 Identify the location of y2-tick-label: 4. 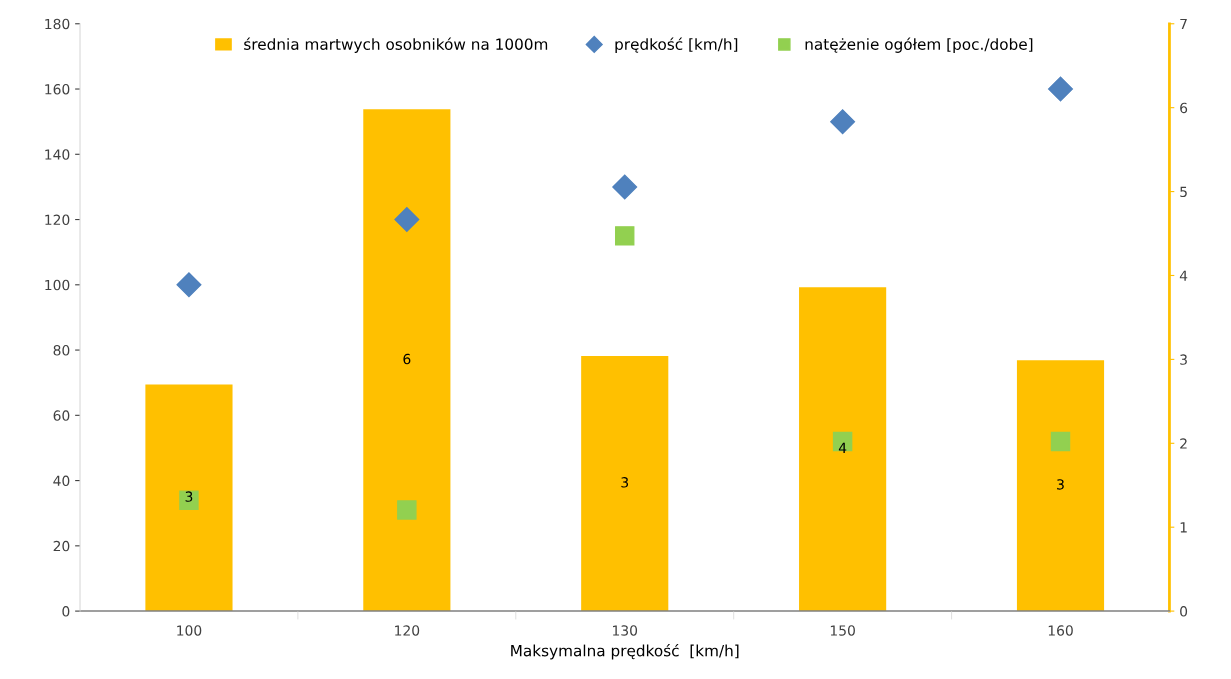
(1183, 275).